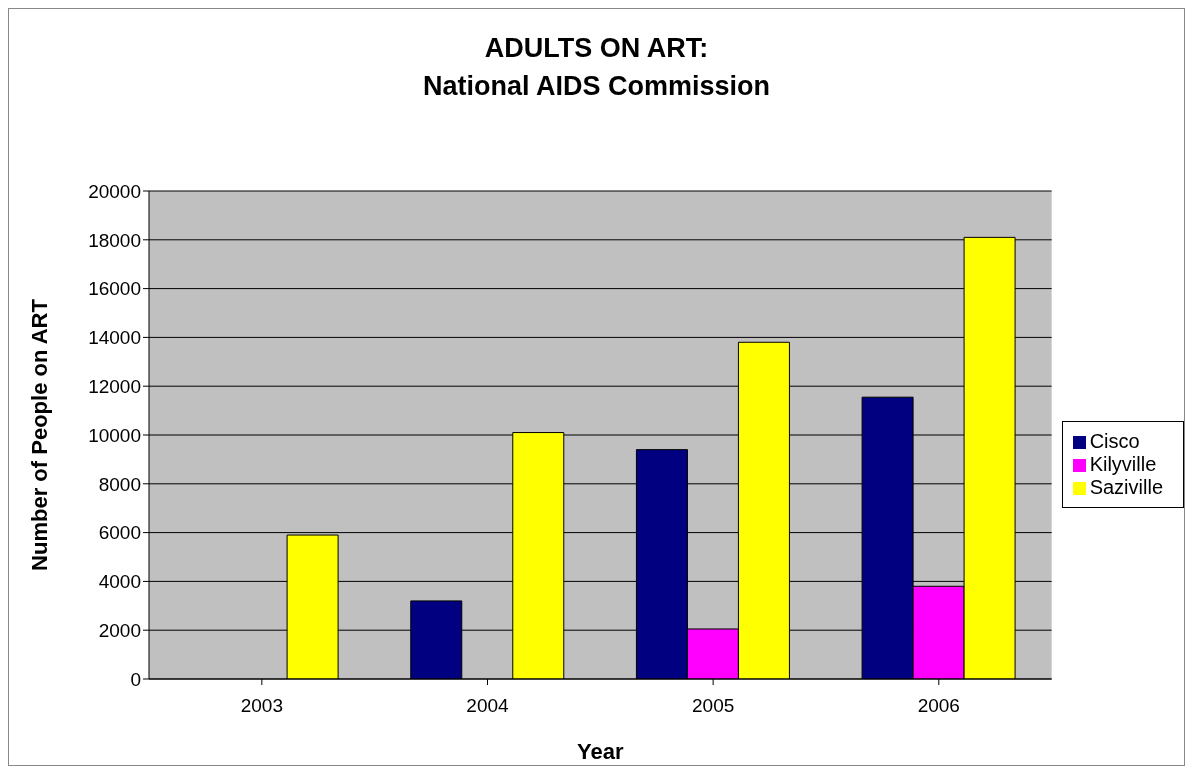  What do you see at coordinates (135, 679) in the screenshot?
I see `y-tick-label: 0` at bounding box center [135, 679].